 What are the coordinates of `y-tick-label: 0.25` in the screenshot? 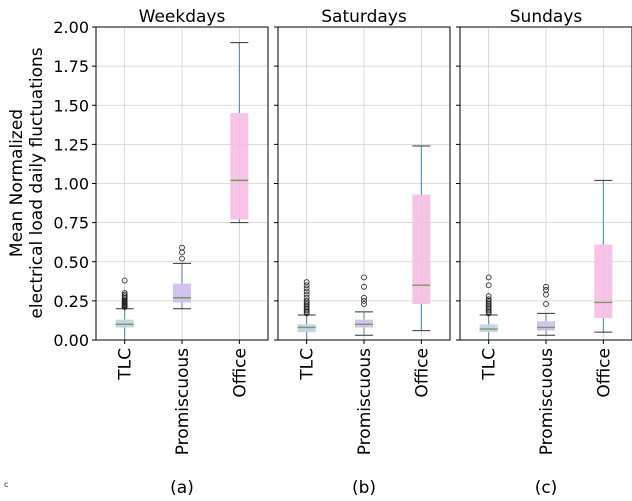 It's located at (71, 301).